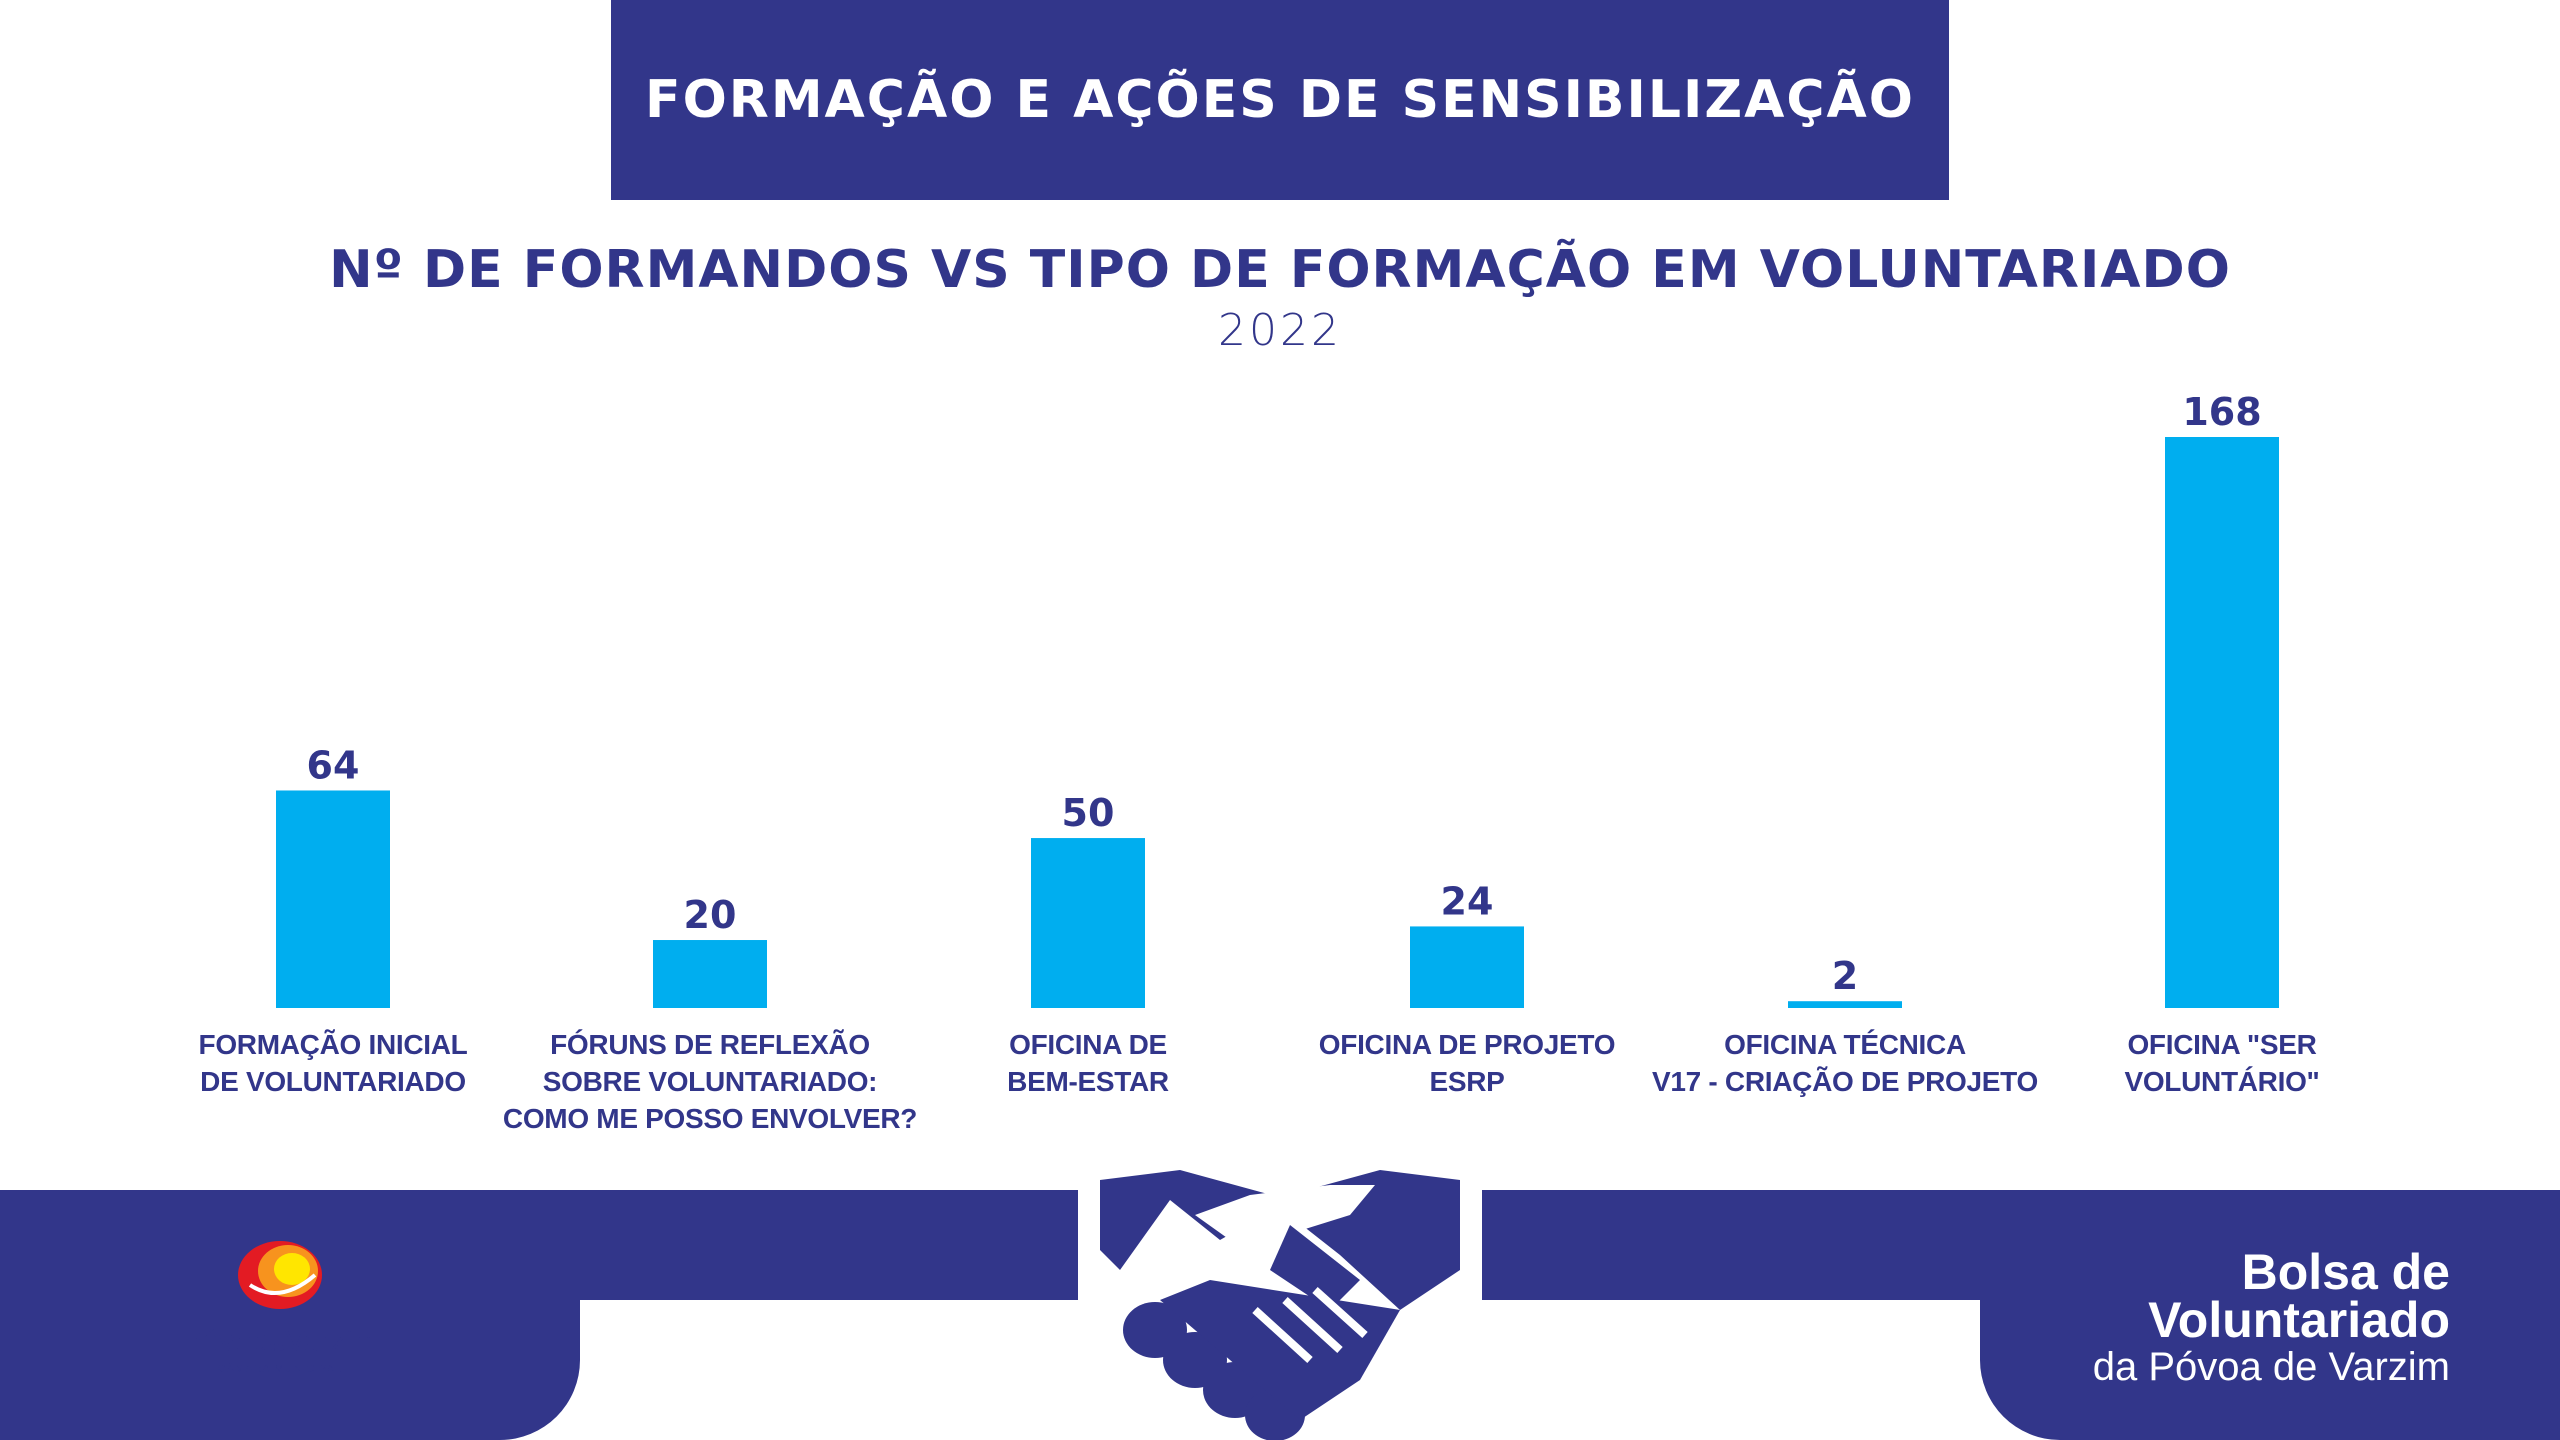 This screenshot has width=2560, height=1440. I want to click on handshake-icon, so click(1280, 1305).